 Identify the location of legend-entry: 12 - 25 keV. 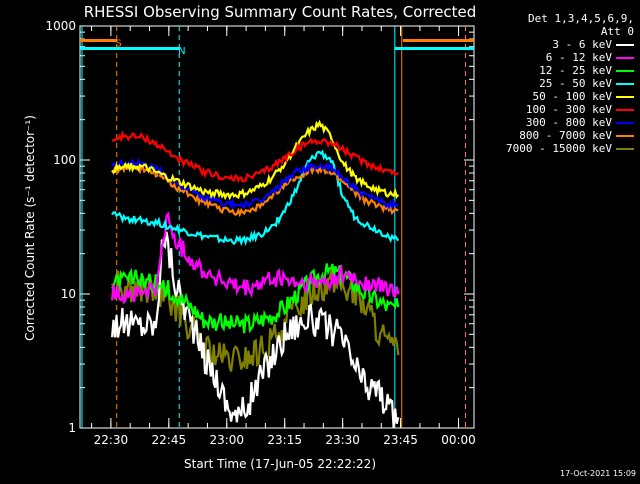
(554, 70).